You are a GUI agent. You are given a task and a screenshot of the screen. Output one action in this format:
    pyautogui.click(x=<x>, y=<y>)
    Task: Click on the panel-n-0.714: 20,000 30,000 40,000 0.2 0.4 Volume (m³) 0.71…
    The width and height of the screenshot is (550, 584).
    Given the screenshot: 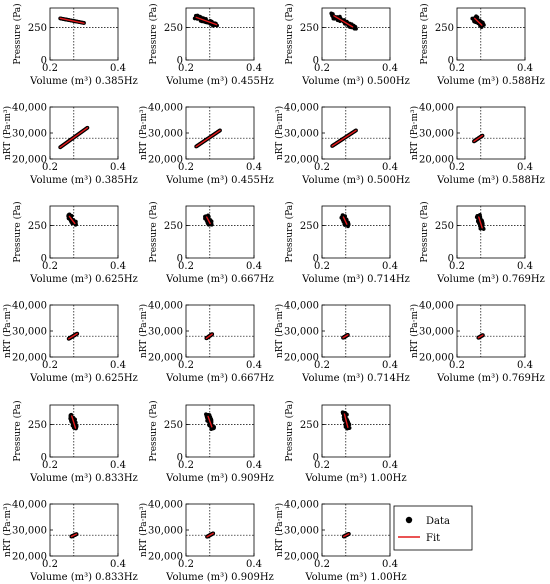 What is the action you would take?
    pyautogui.click(x=342, y=343)
    